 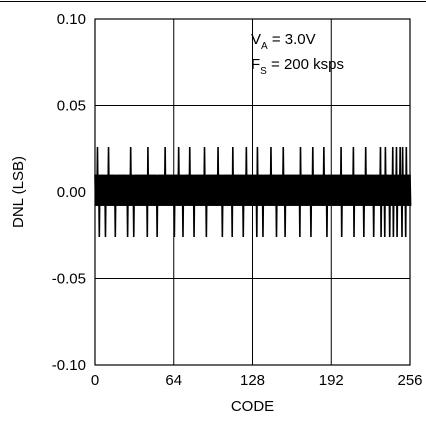 What do you see at coordinates (71, 19) in the screenshot?
I see `y-tick-label: 0.10` at bounding box center [71, 19].